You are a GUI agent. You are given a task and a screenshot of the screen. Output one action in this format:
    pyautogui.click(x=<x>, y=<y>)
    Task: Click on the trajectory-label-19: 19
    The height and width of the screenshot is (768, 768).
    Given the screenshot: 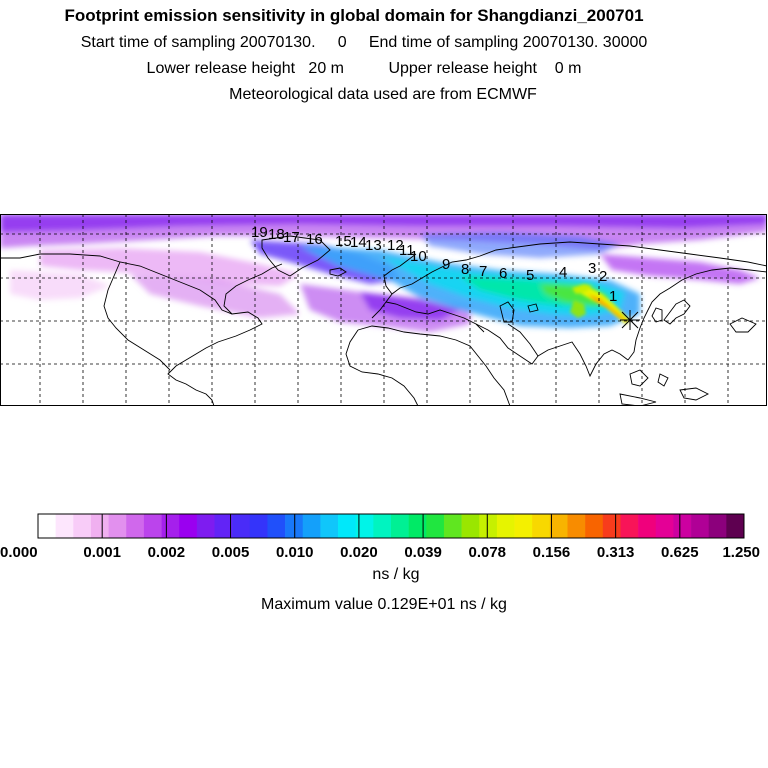 What is the action you would take?
    pyautogui.click(x=259, y=232)
    